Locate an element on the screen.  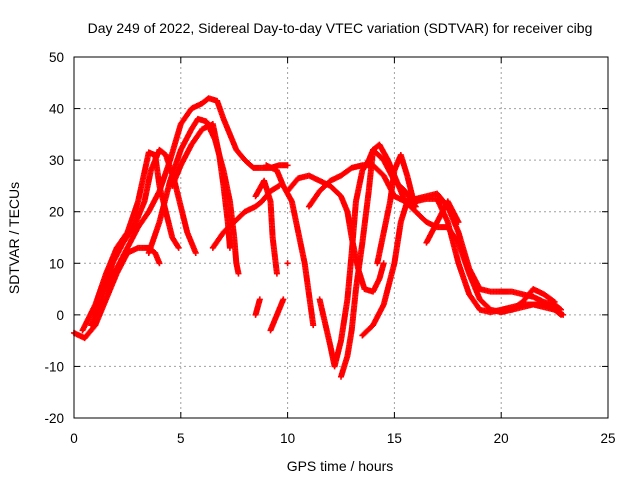
y-tick-label: -20 is located at coordinates (54, 418).